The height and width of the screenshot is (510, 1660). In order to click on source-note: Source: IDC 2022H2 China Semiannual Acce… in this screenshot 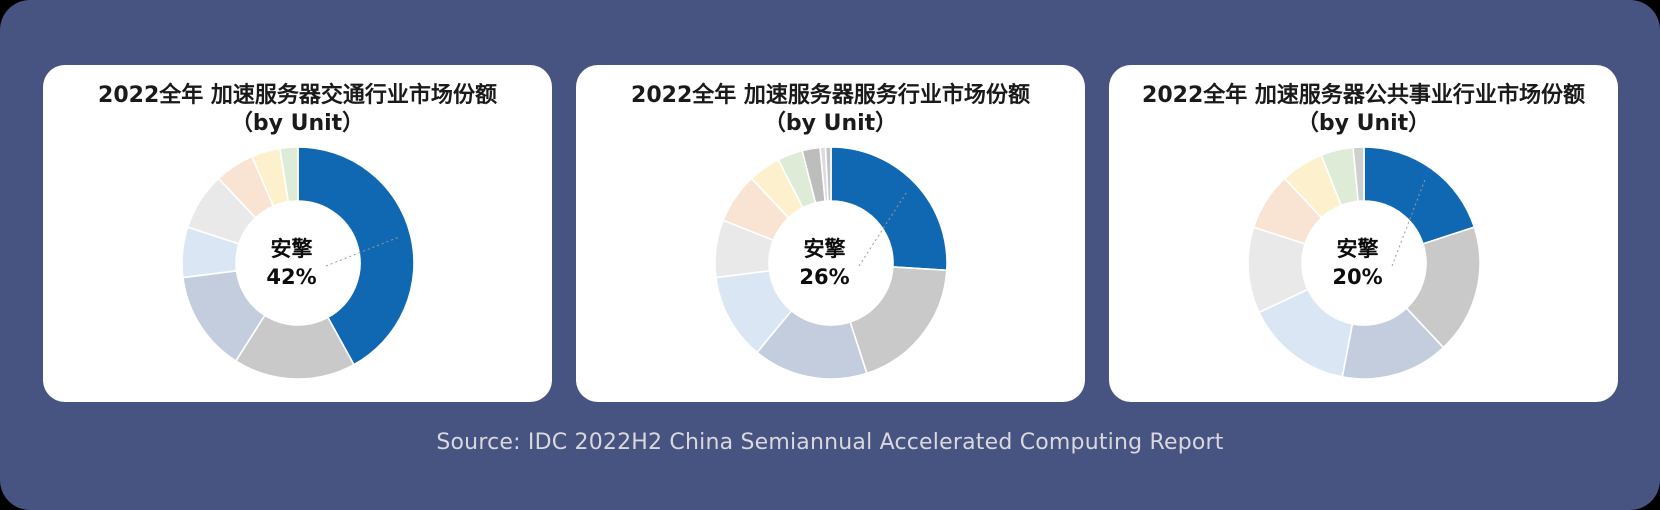, I will do `click(830, 442)`.